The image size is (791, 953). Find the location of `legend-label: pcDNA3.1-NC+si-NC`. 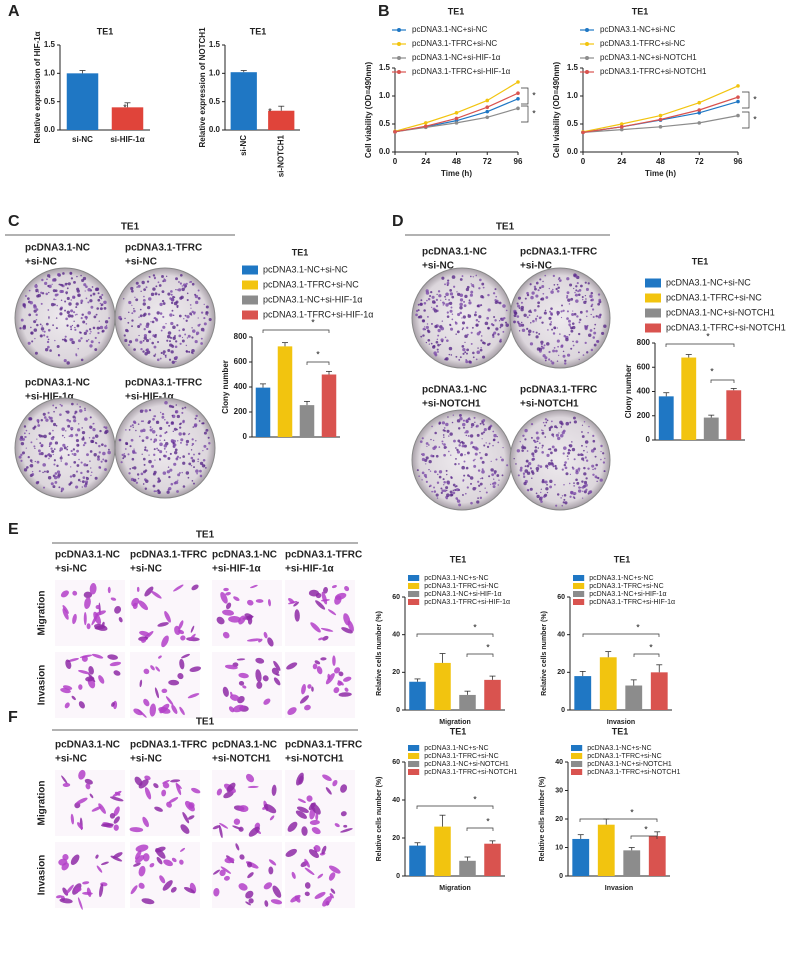

legend-label: pcDNA3.1-NC+si-NC is located at coordinates (305, 269).